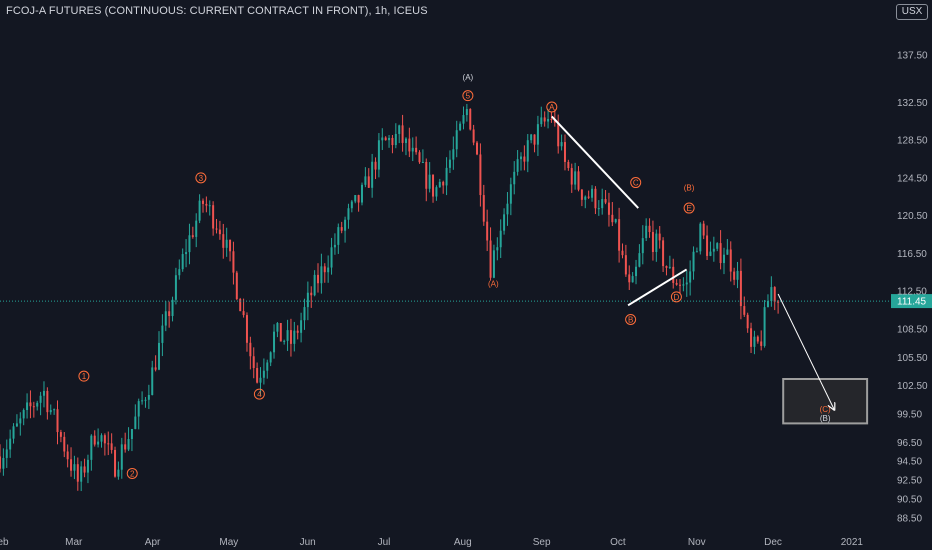 The height and width of the screenshot is (550, 932). I want to click on x-tick-label: Feb, so click(4, 542).